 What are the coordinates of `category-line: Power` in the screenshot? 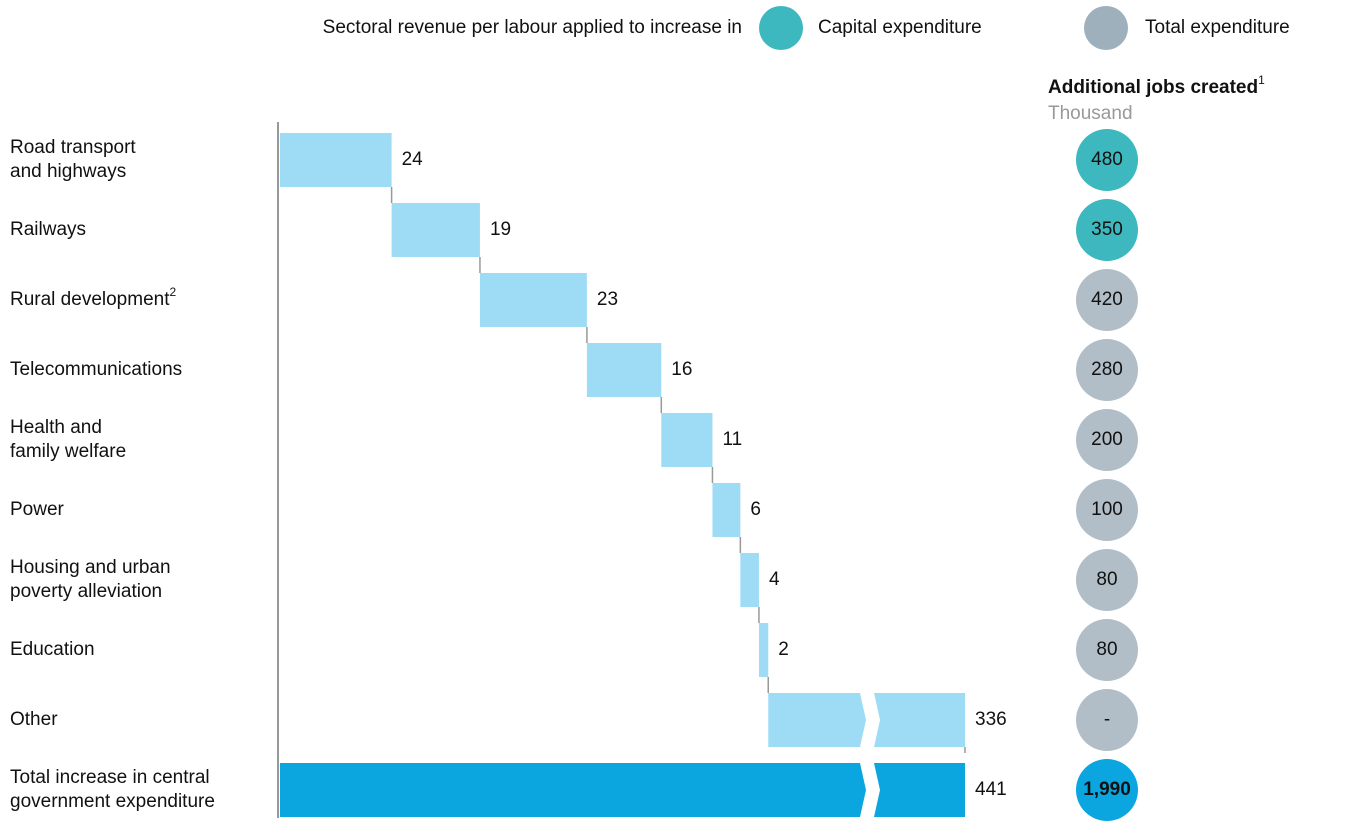 It's located at (37, 509).